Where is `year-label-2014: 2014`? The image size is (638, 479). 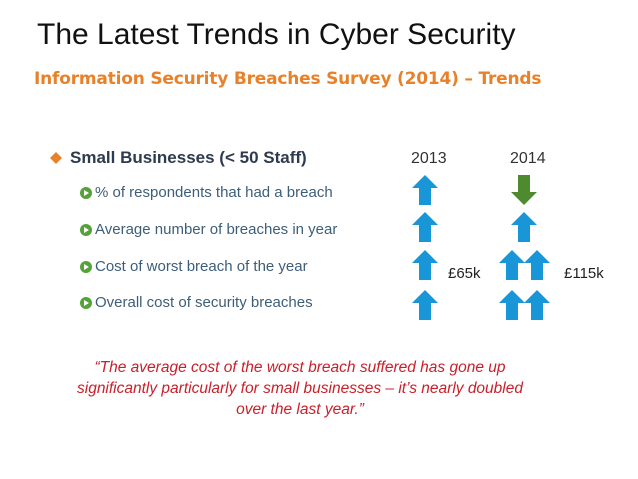 year-label-2014: 2014 is located at coordinates (528, 158).